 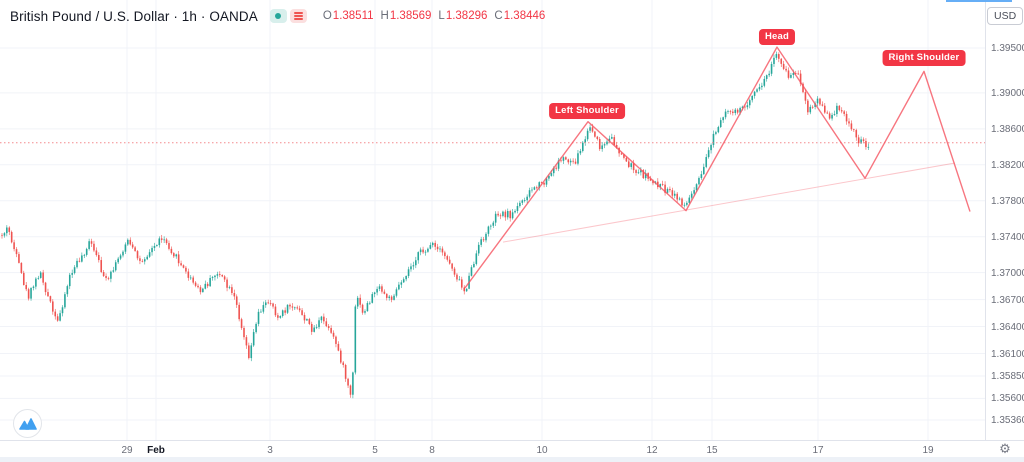 I want to click on mountains-icon, so click(x=27, y=424).